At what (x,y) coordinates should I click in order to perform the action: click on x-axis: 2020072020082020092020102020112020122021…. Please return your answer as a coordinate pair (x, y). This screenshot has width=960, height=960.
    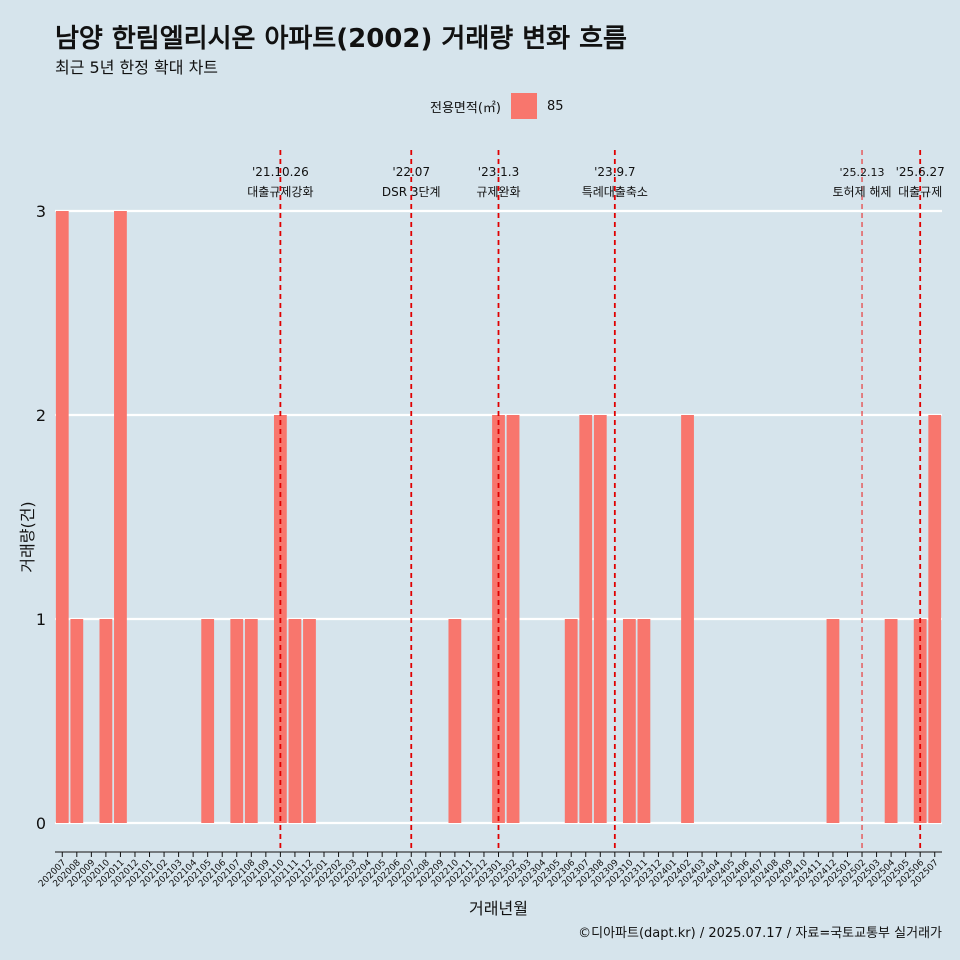
    Looking at the image, I should click on (489, 884).